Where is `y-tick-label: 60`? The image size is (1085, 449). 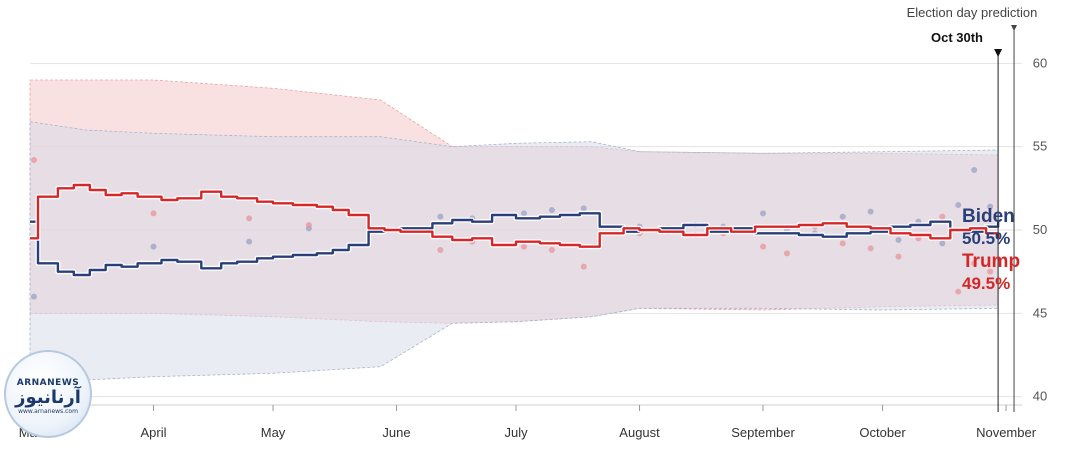 y-tick-label: 60 is located at coordinates (1040, 62).